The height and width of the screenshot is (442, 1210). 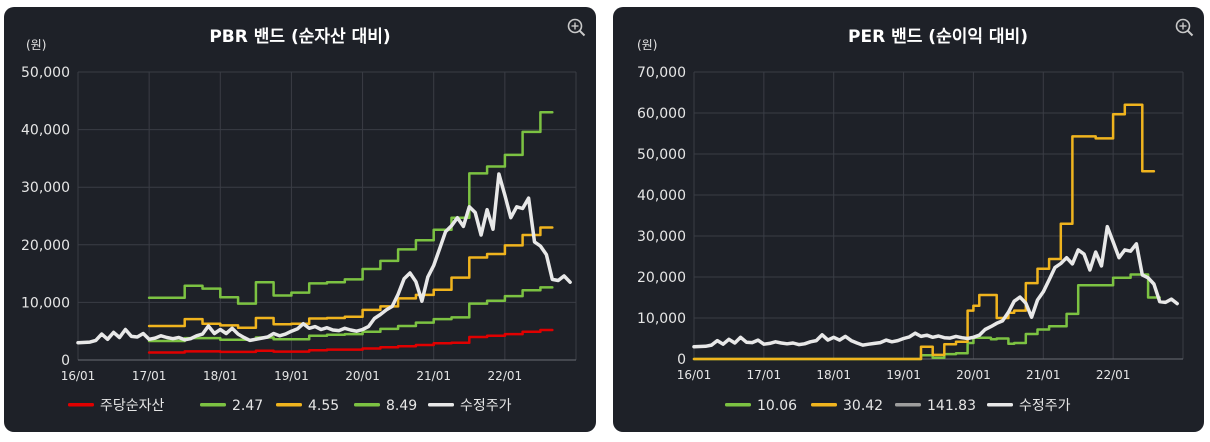 I want to click on series-line-8.49, so click(x=350, y=208).